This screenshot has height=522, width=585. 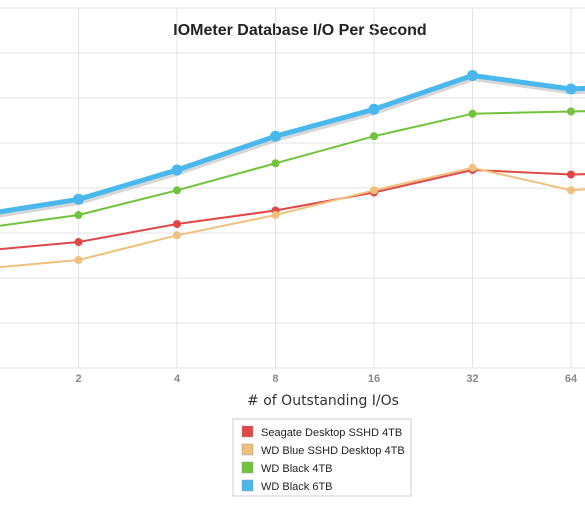 What do you see at coordinates (331, 433) in the screenshot?
I see `legend-label: Seagate Desktop SSHD 4TB` at bounding box center [331, 433].